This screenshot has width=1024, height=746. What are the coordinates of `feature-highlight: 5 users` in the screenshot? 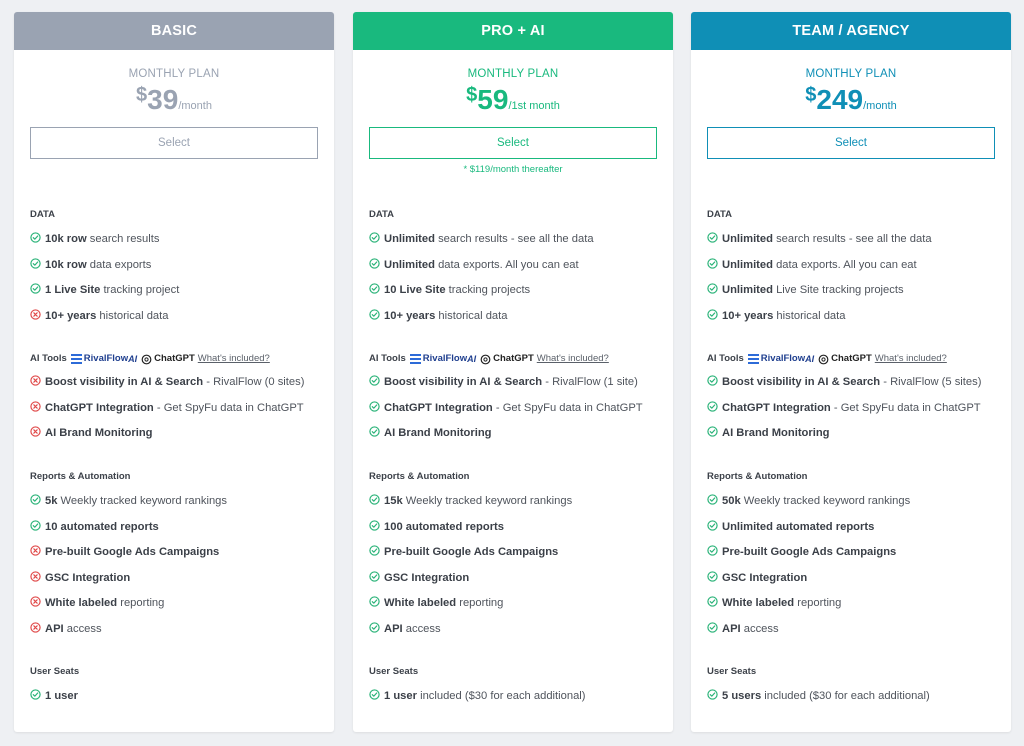 It's located at (742, 696).